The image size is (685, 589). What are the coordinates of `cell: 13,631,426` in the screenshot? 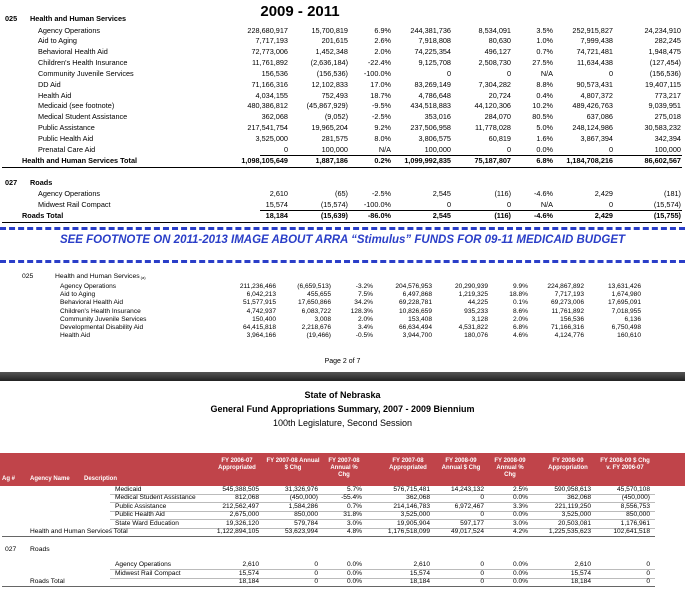 It's located at (624, 286).